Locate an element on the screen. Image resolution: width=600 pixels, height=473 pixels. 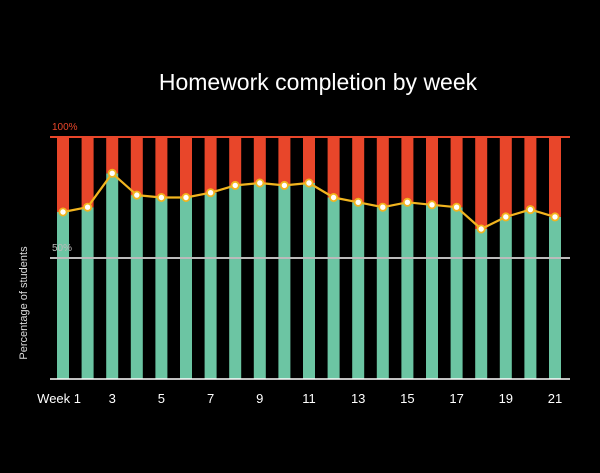
chart-title: Homework completion by week is located at coordinates (318, 82).